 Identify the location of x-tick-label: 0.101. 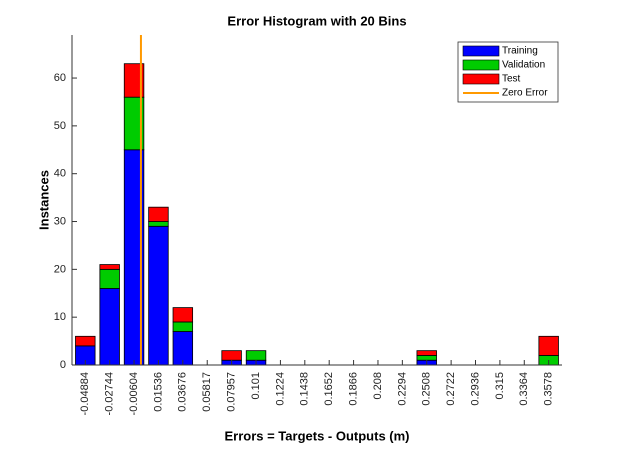
(256, 386).